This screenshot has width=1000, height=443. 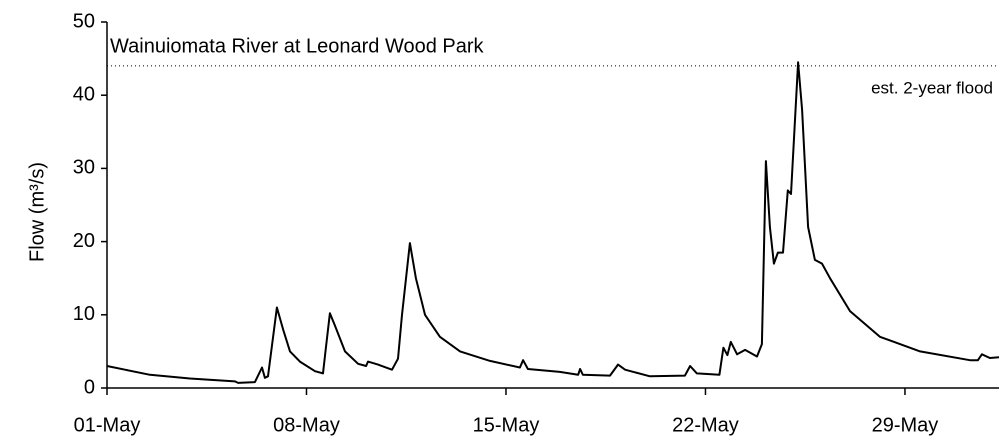 What do you see at coordinates (705, 425) in the screenshot?
I see `x-tick-label: 22-May` at bounding box center [705, 425].